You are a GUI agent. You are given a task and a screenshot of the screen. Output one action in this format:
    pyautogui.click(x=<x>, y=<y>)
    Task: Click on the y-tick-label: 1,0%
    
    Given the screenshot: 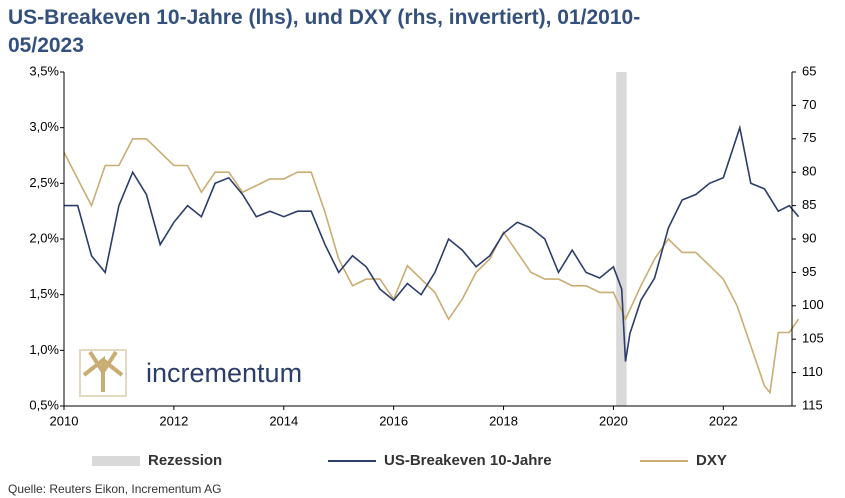 What is the action you would take?
    pyautogui.click(x=44, y=349)
    